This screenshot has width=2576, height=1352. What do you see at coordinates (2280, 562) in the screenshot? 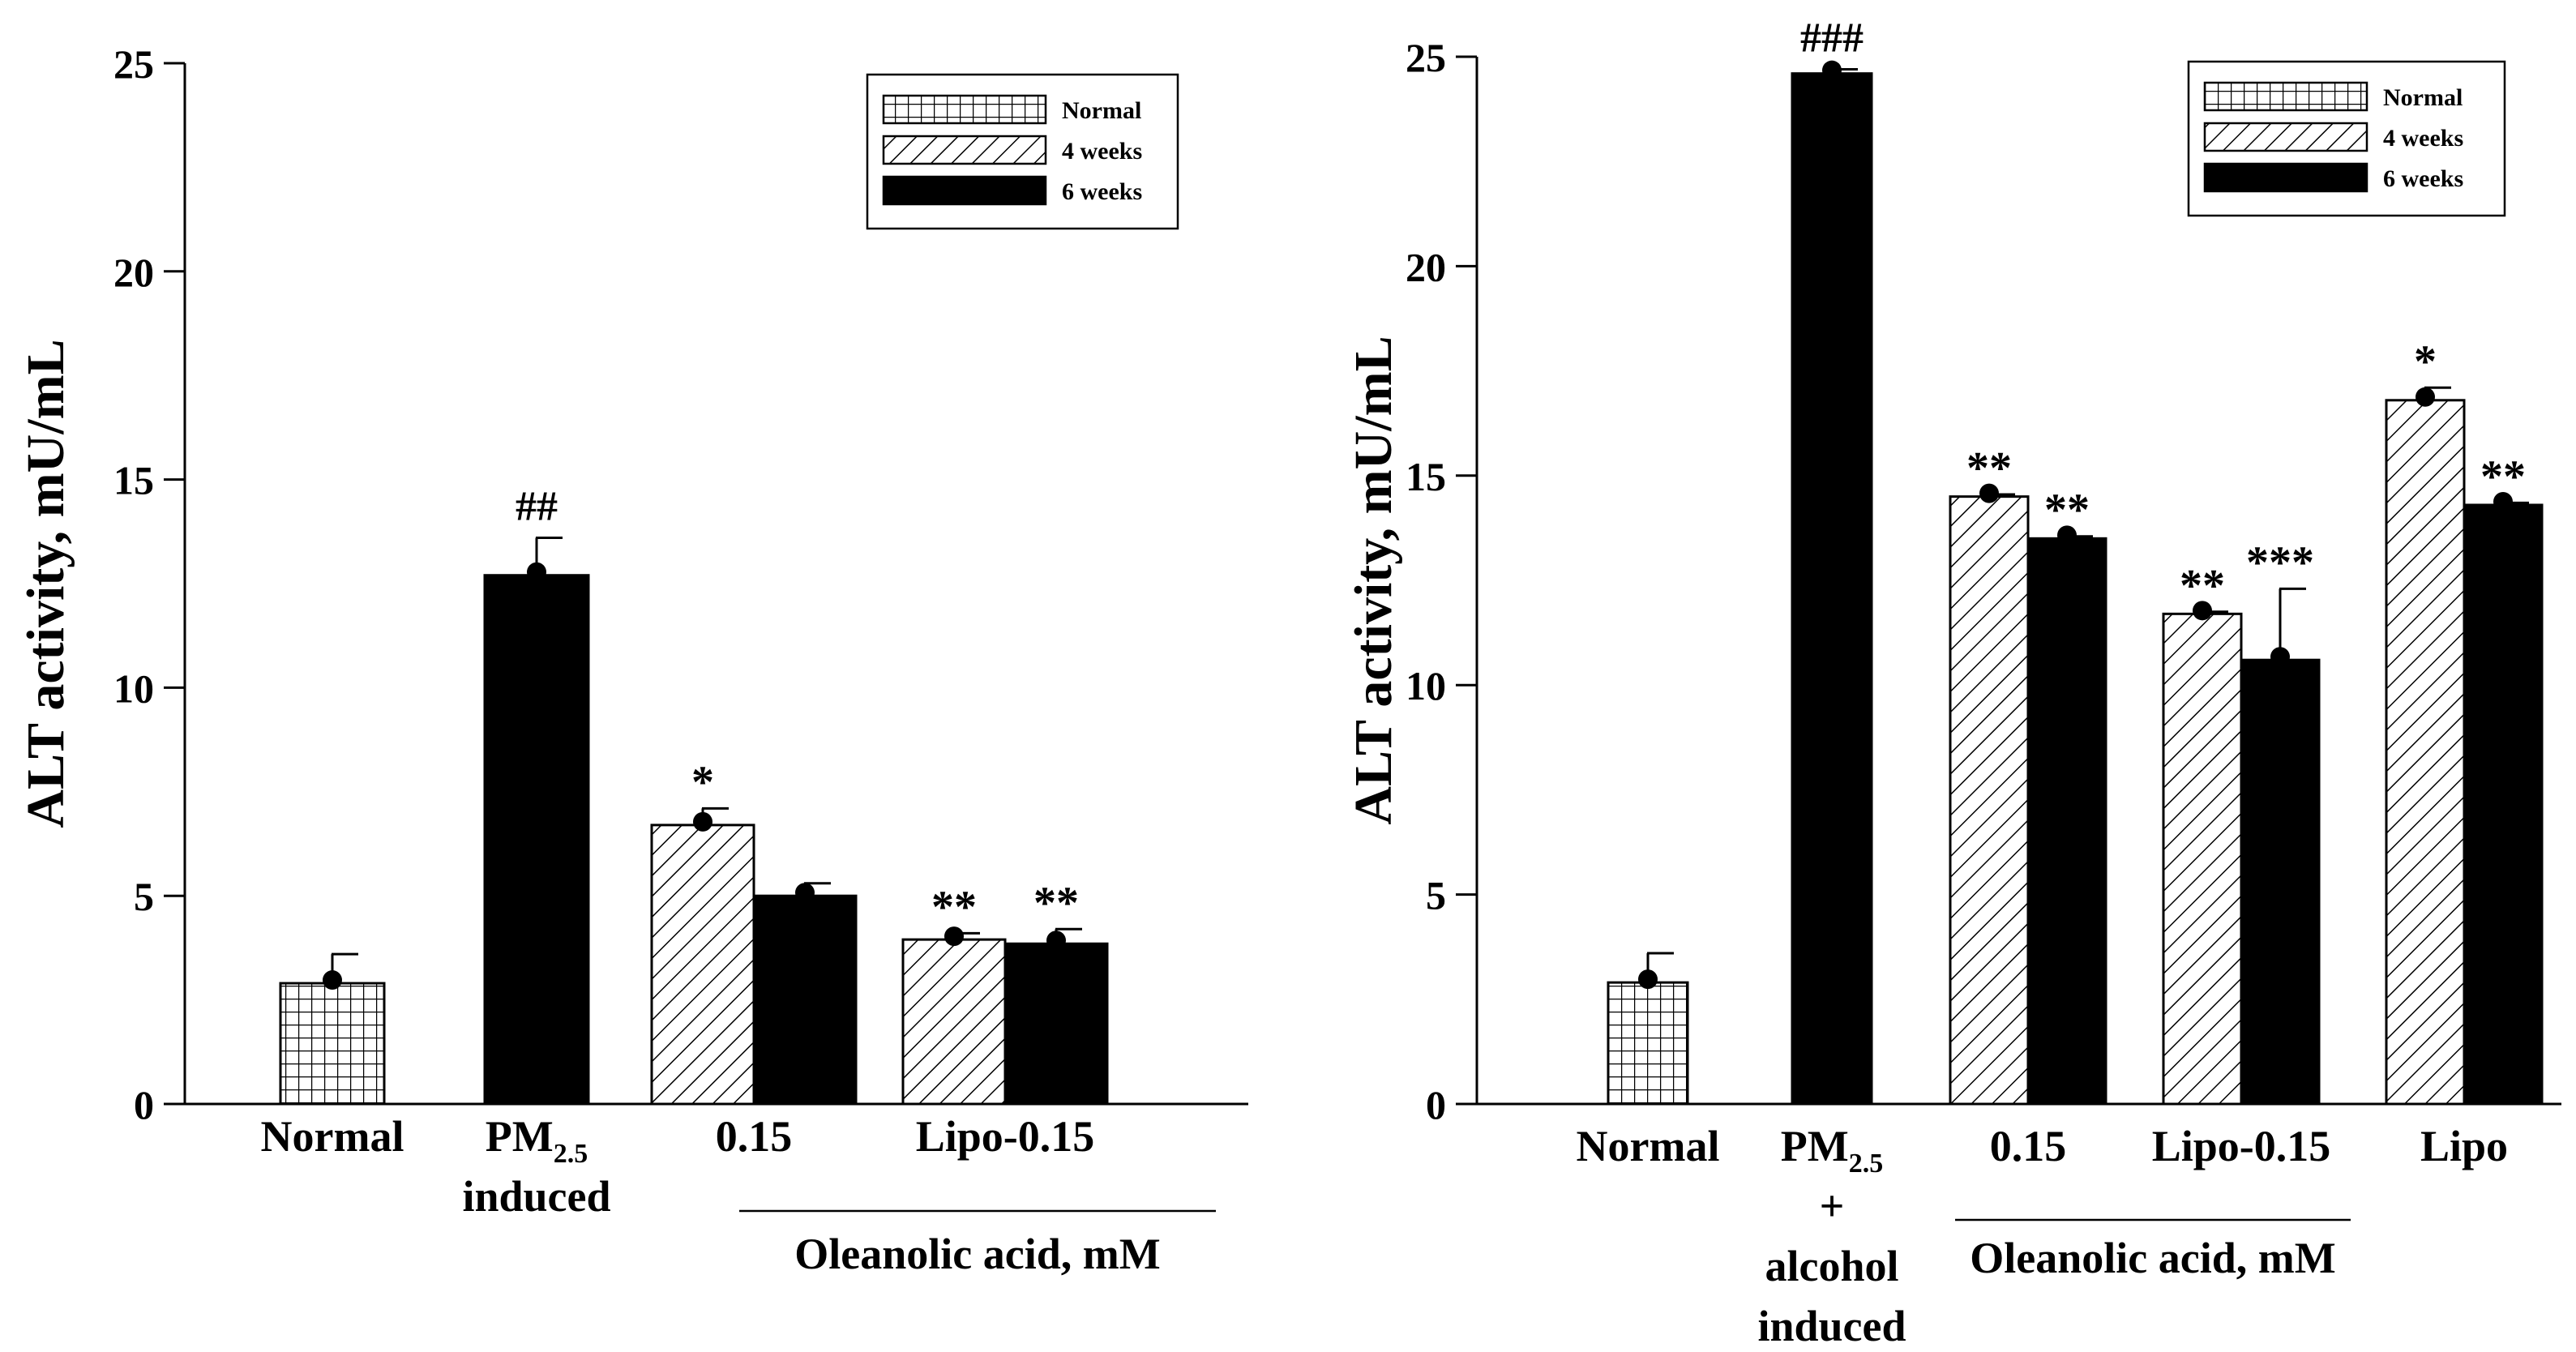
I see `significance-label: ***` at bounding box center [2280, 562].